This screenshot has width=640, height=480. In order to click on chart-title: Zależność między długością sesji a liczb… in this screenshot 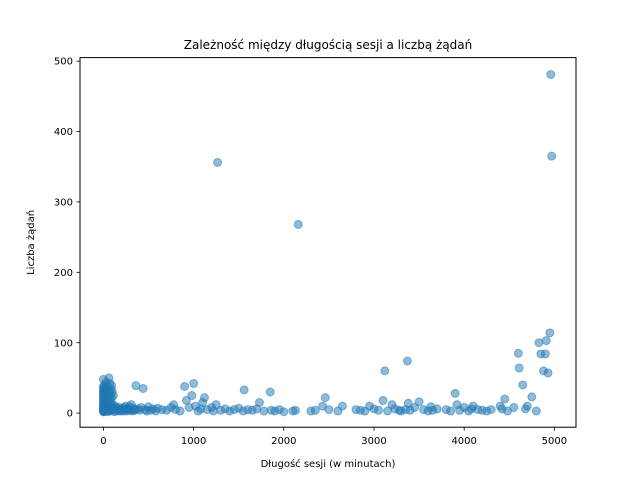, I will do `click(328, 45)`.